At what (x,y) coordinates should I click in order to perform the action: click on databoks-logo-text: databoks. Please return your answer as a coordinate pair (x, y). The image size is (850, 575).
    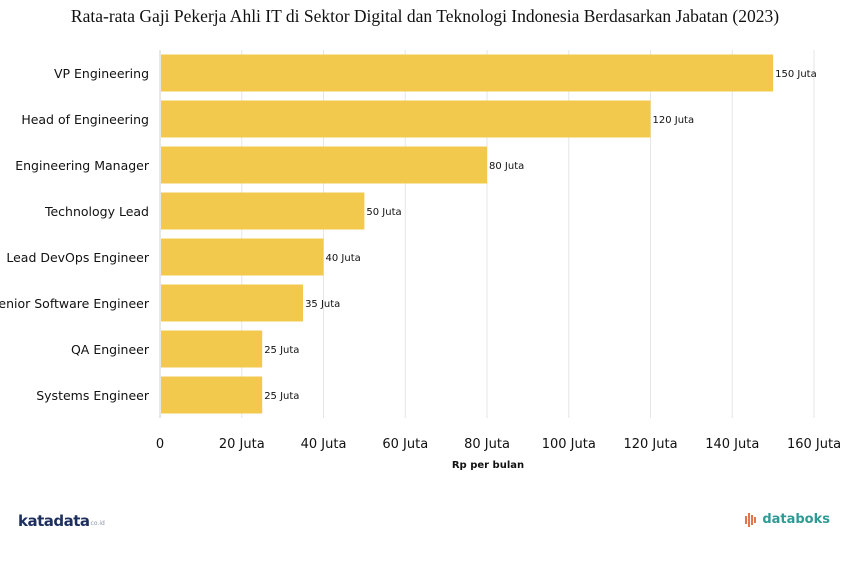
    Looking at the image, I should click on (796, 519).